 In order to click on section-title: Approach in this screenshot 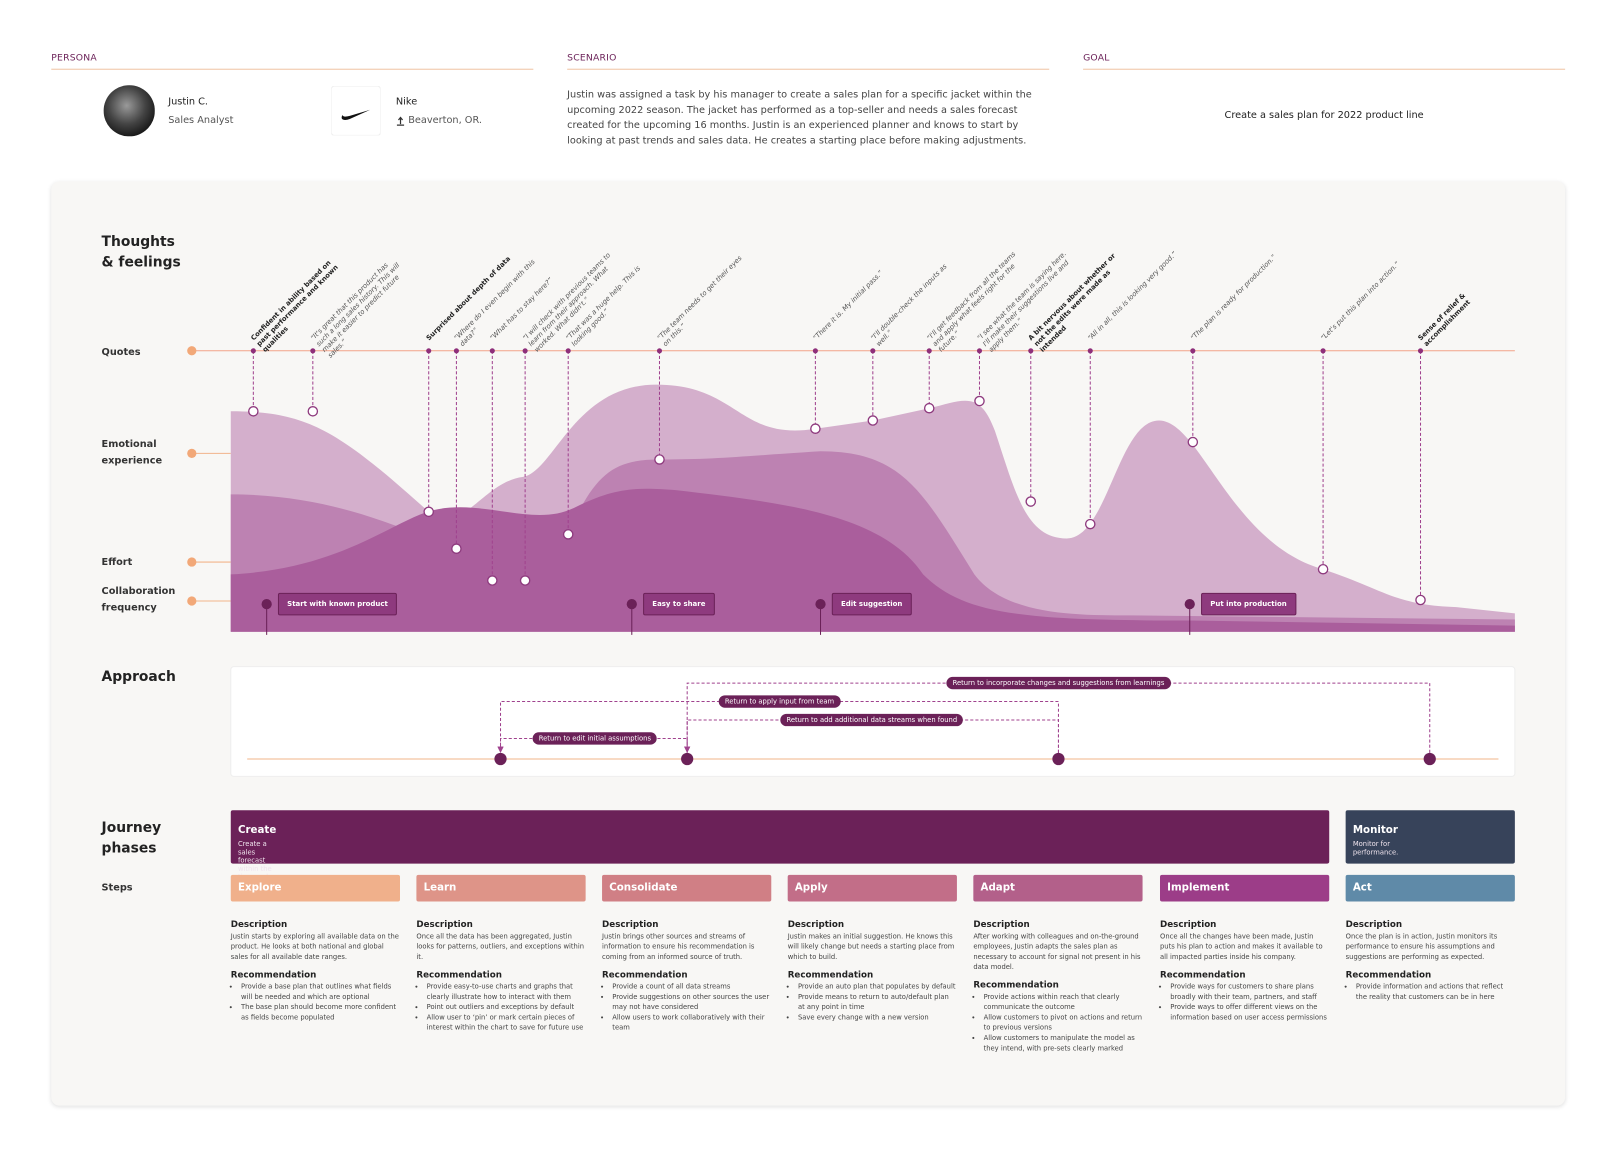, I will do `click(138, 677)`.